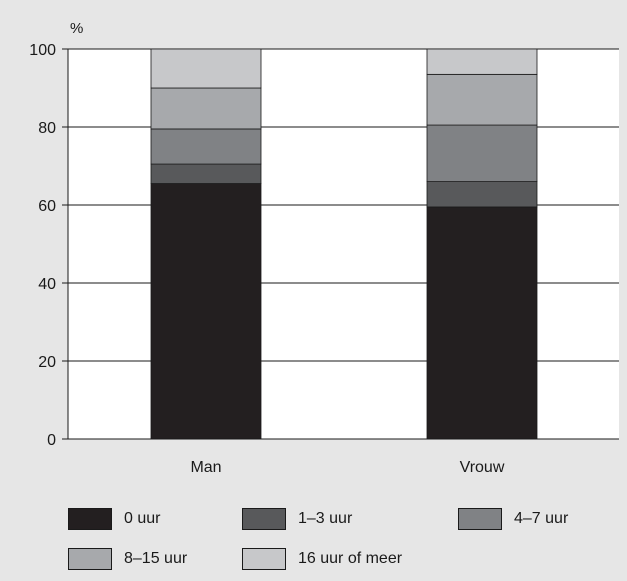 The image size is (627, 581). What do you see at coordinates (513, 519) in the screenshot?
I see `legend-item: 4–7 uur` at bounding box center [513, 519].